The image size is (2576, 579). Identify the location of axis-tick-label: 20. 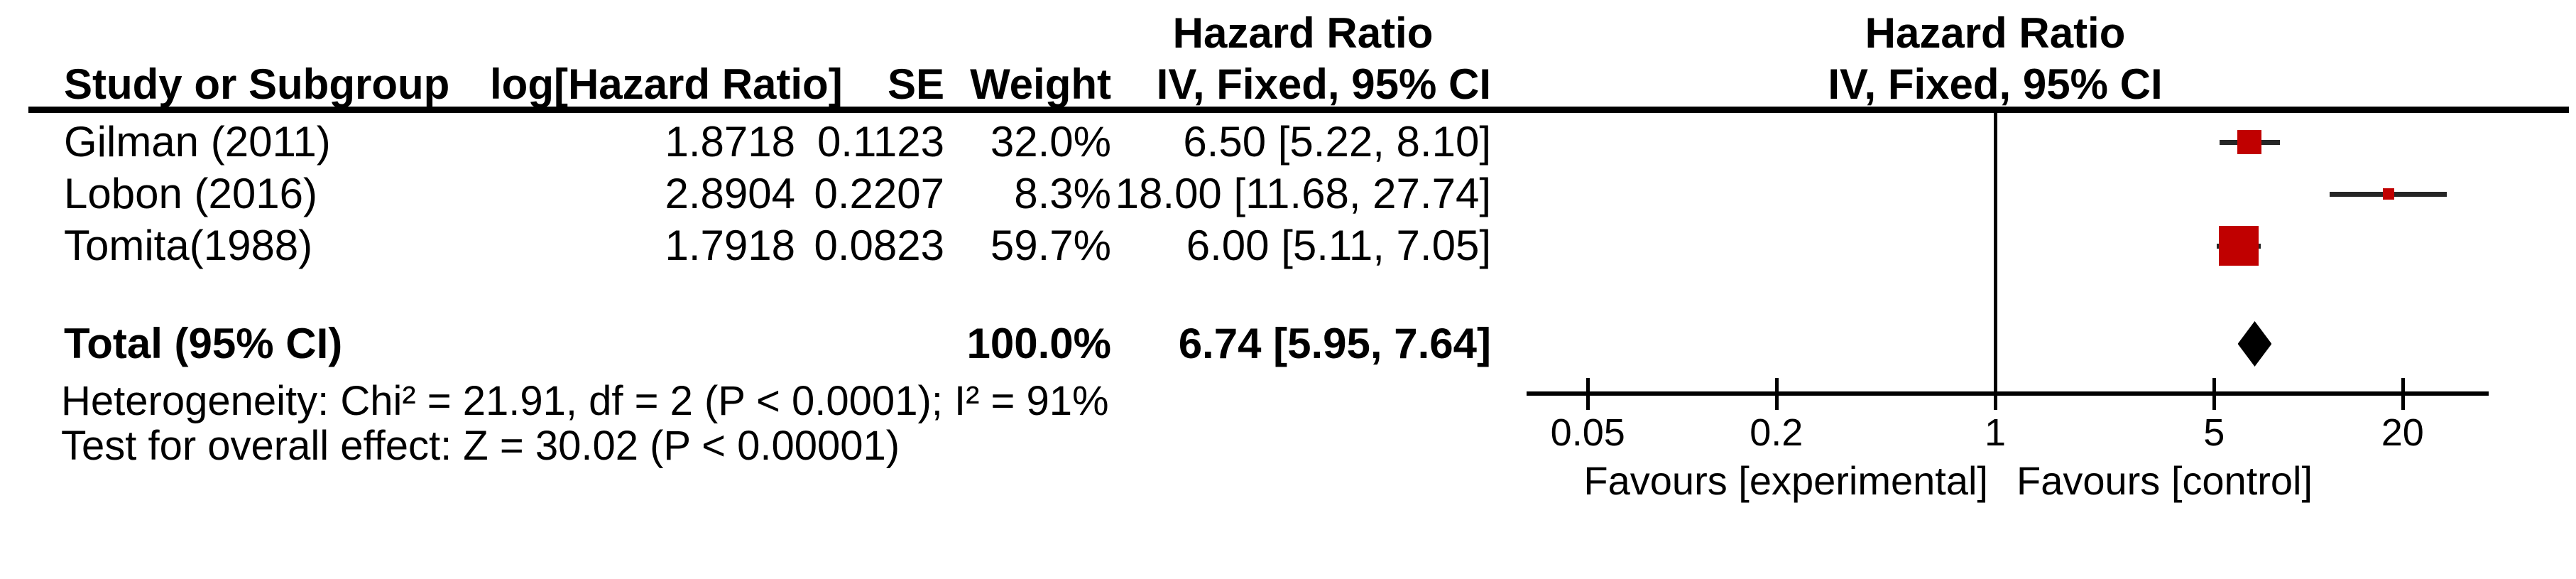
(2402, 433).